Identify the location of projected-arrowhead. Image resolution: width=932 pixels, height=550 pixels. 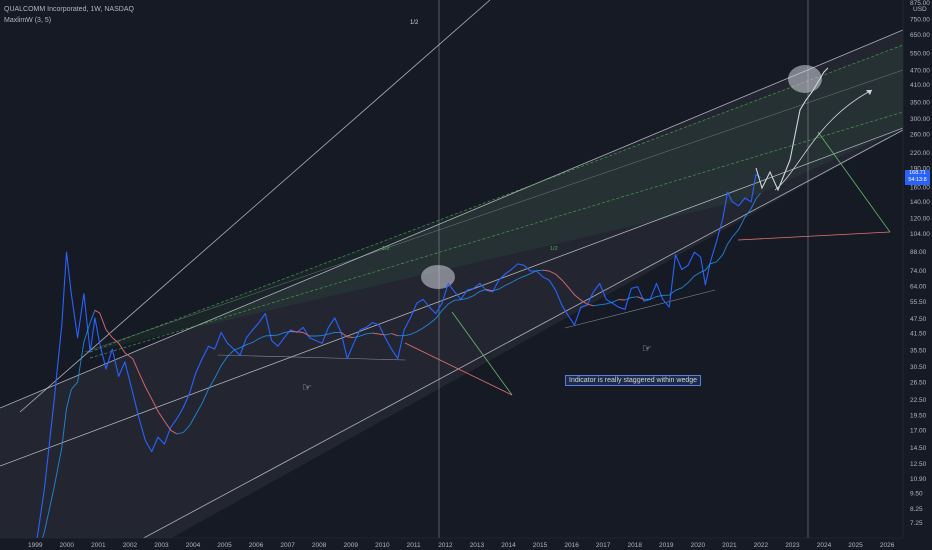
(869, 92).